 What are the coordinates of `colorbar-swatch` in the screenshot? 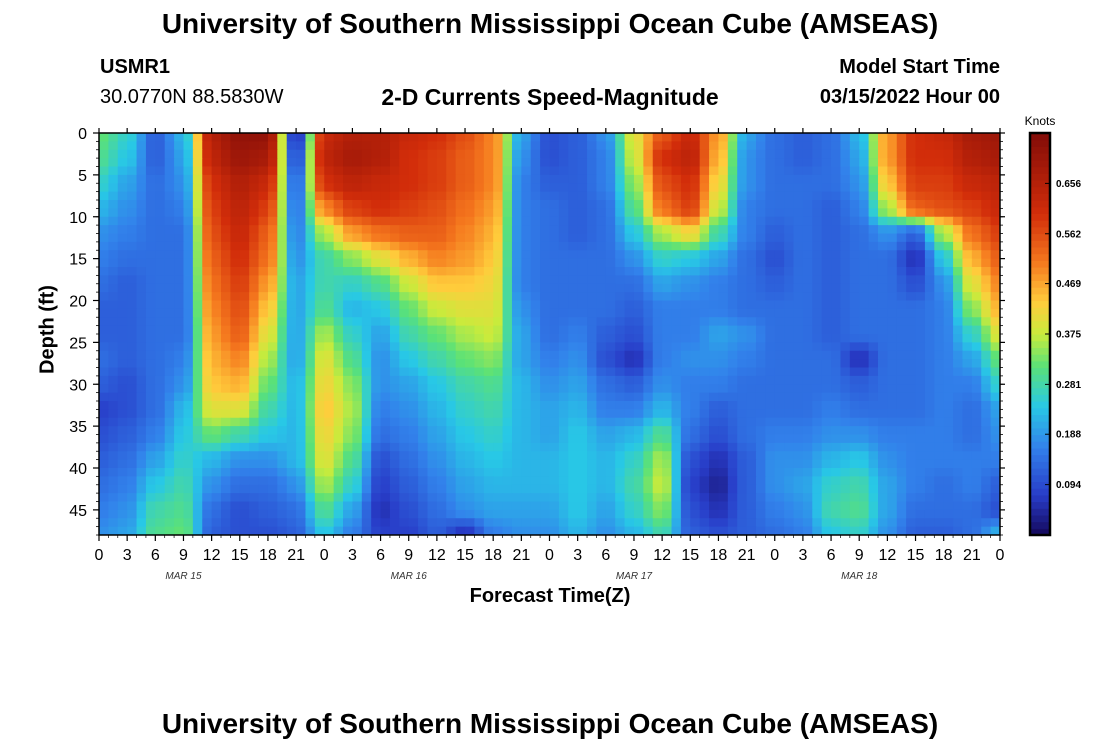 It's located at (1040, 398).